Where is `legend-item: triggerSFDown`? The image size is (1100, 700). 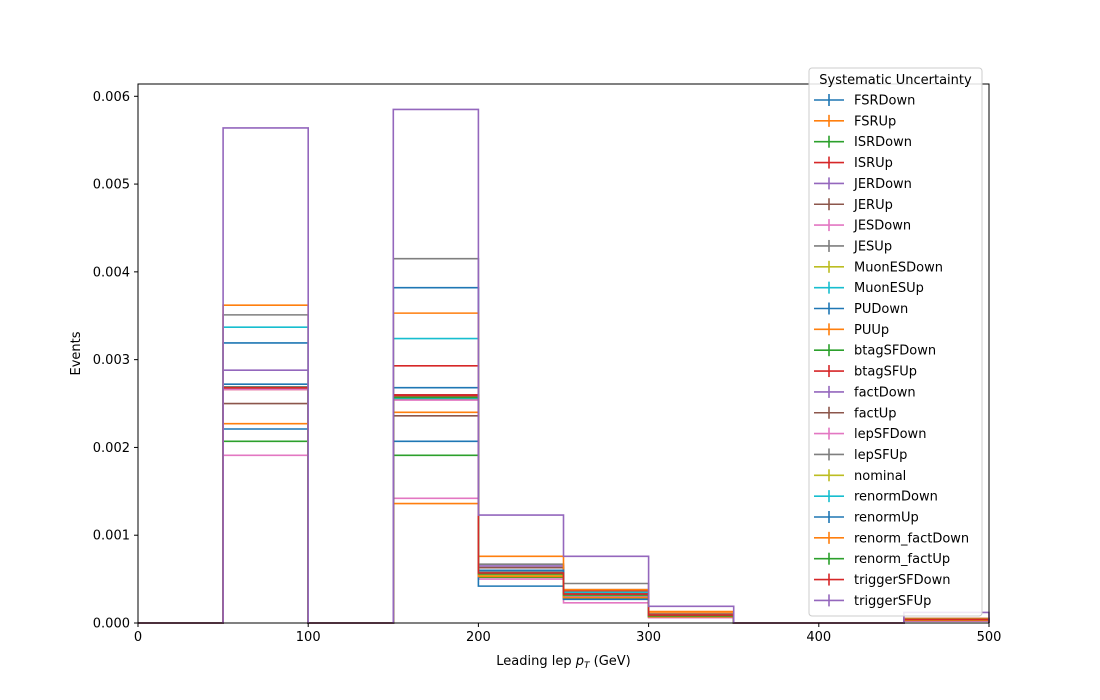 legend-item: triggerSFDown is located at coordinates (882, 580).